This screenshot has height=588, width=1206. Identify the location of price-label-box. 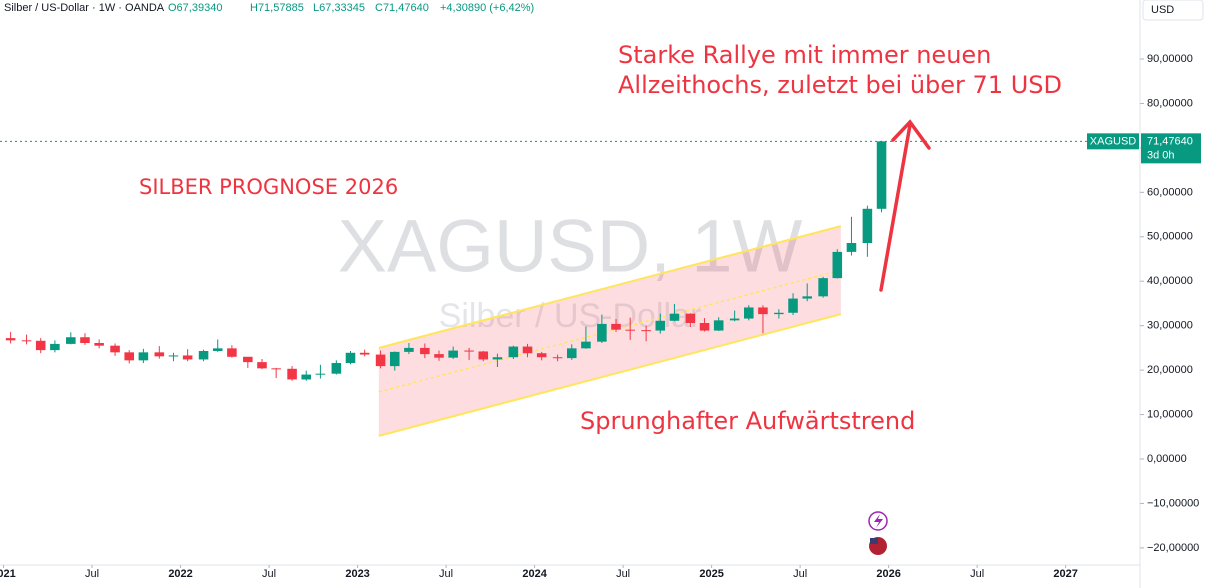
(1171, 148).